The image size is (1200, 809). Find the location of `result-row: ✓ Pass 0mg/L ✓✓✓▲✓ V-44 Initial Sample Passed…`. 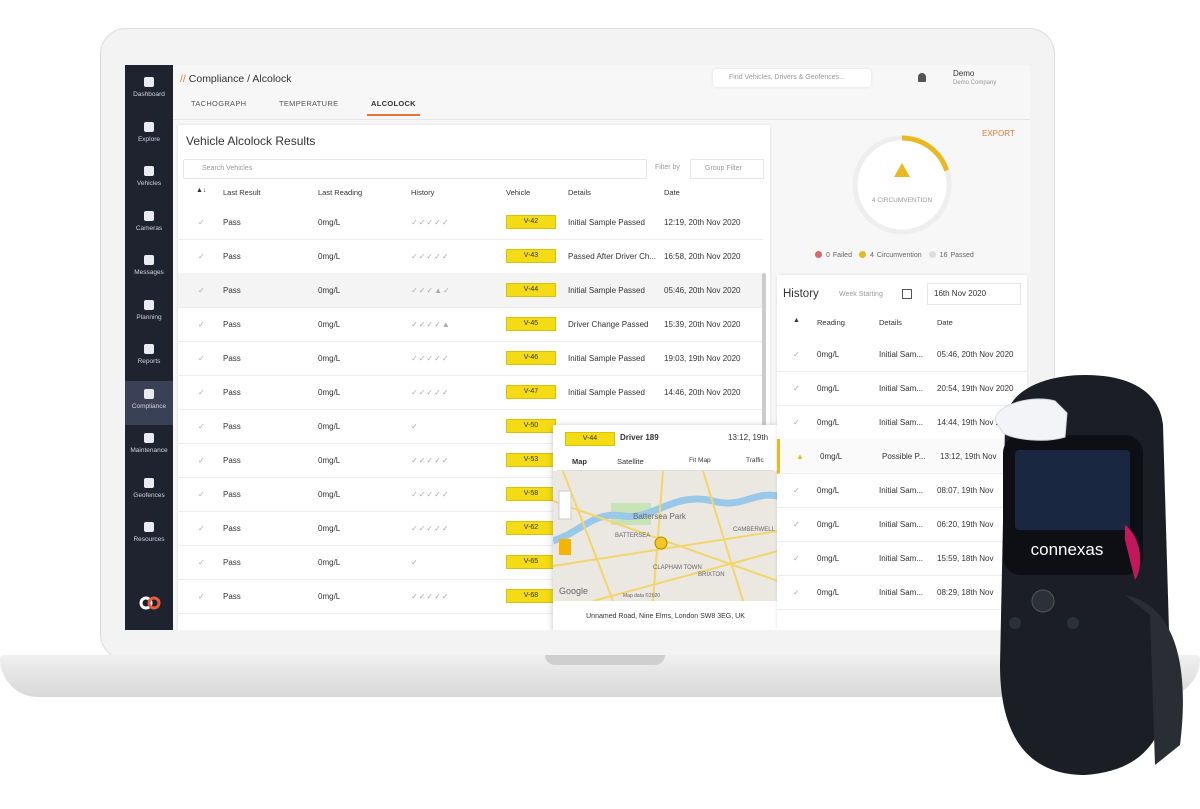

result-row: ✓ Pass 0mg/L ✓✓✓▲✓ V-44 Initial Sample Passed… is located at coordinates (470, 290).